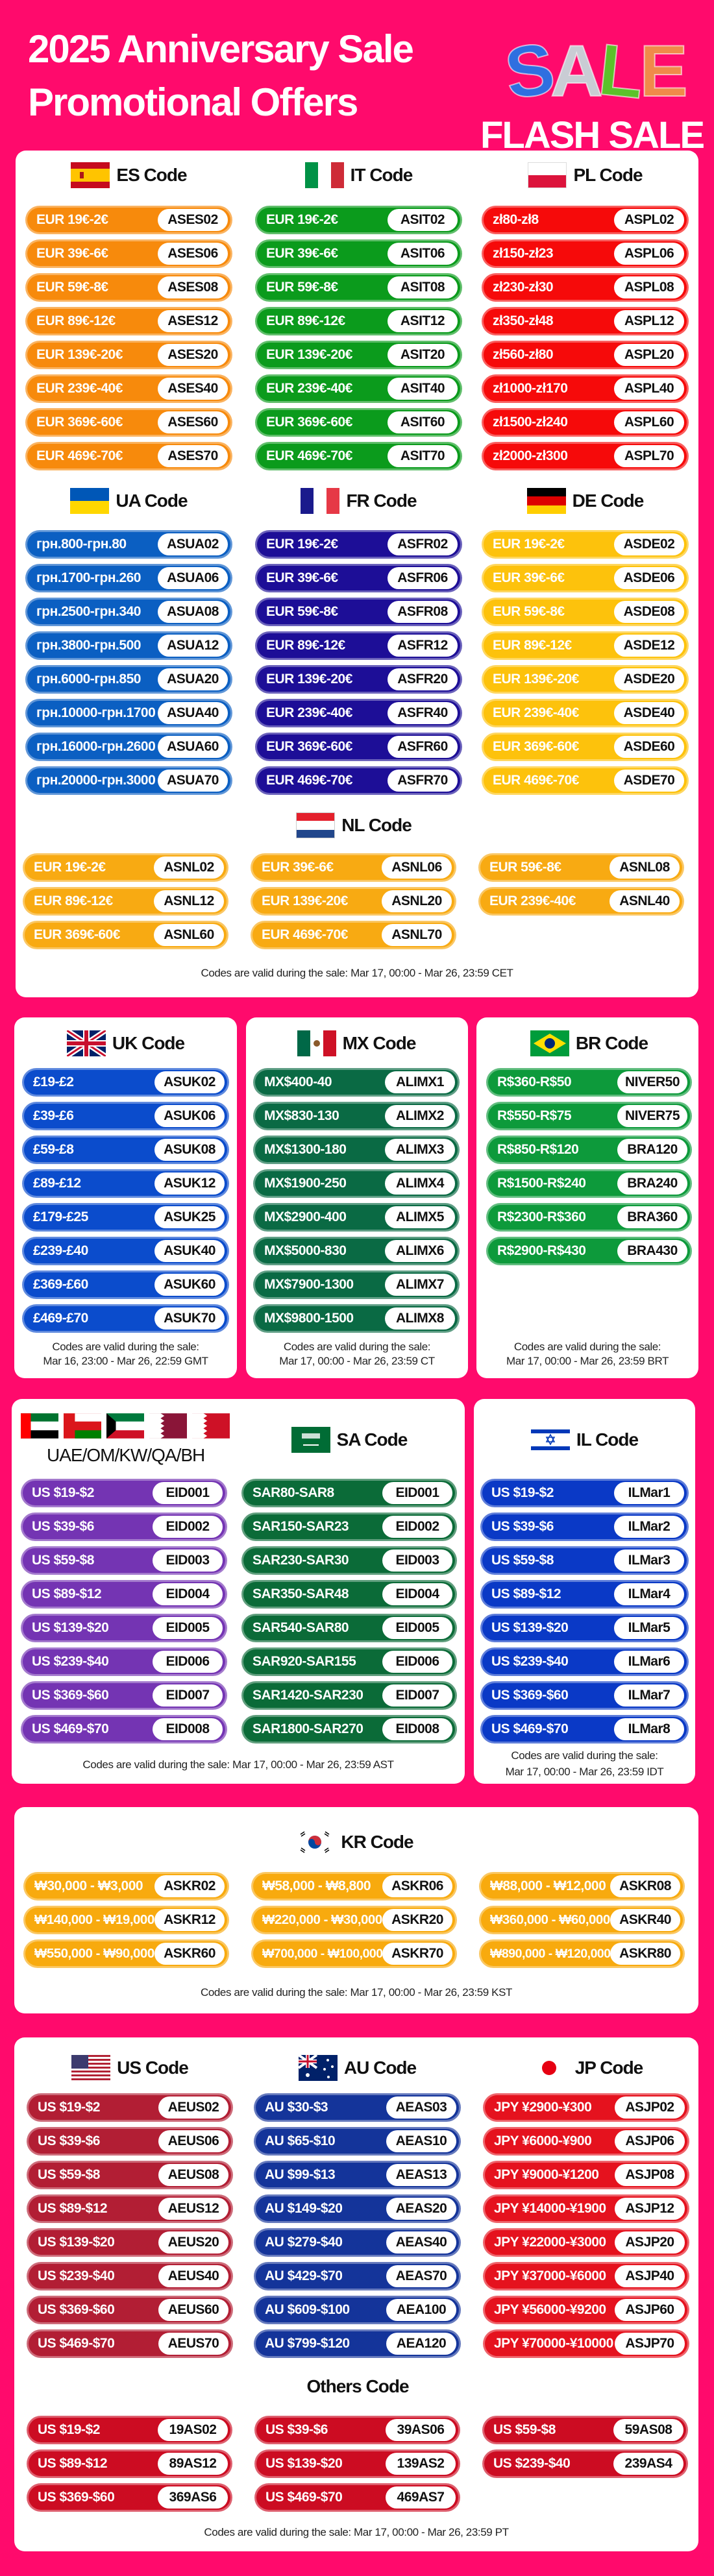 This screenshot has height=2576, width=714. I want to click on coupon-code: ASFR12, so click(423, 646).